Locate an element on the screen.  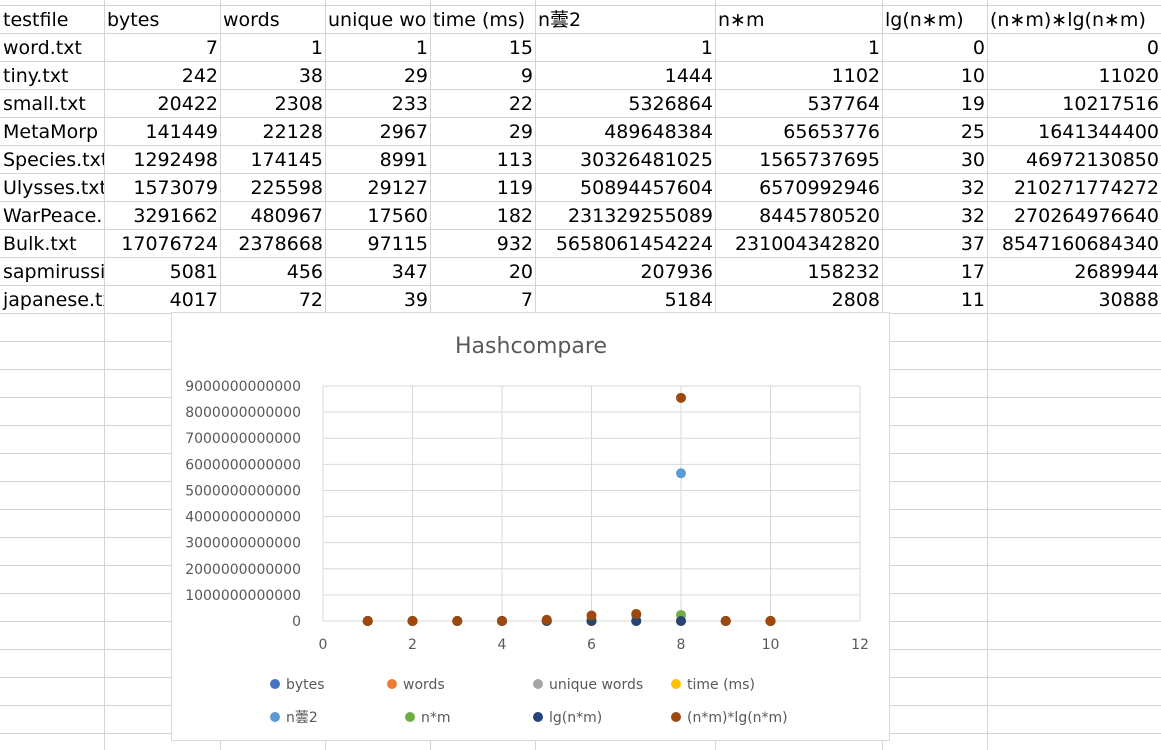
table-cell: 1565737695 is located at coordinates (819, 160).